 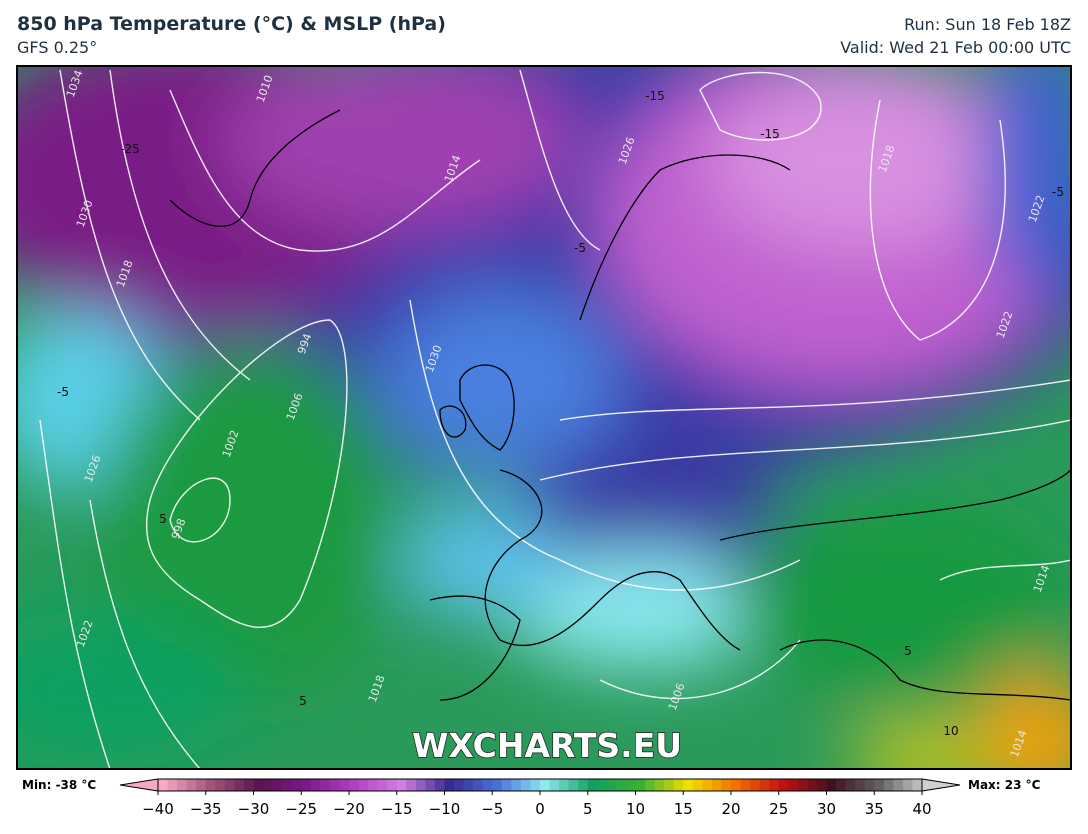 What do you see at coordinates (547, 745) in the screenshot?
I see `watermark: WXCHARTS.EU` at bounding box center [547, 745].